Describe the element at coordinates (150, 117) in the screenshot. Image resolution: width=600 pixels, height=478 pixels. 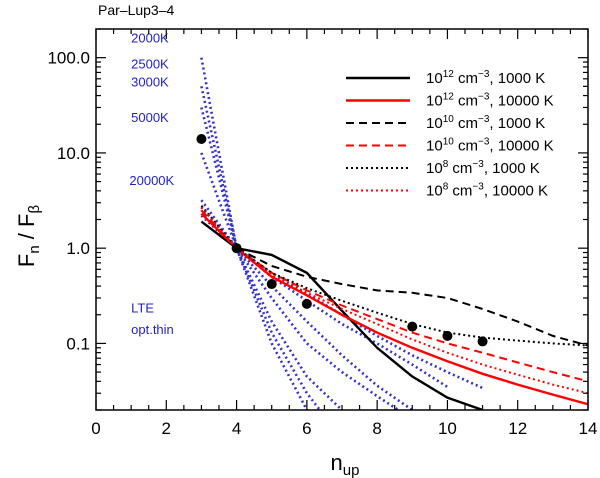
I see `annotation-label: 5000K` at that location.